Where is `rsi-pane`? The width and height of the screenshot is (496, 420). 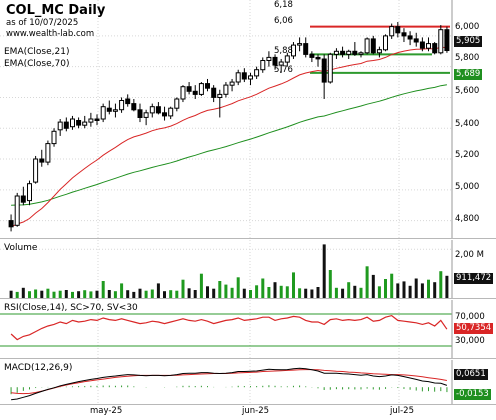
rsi-pane is located at coordinates (248, 329).